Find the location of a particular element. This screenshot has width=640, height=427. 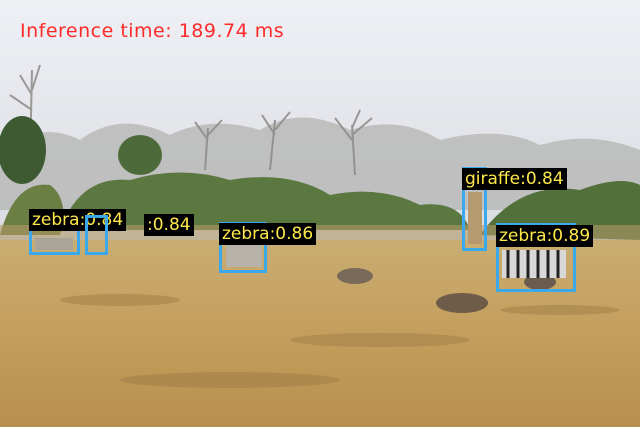

detection-label: zebra:0.89 is located at coordinates (545, 236).